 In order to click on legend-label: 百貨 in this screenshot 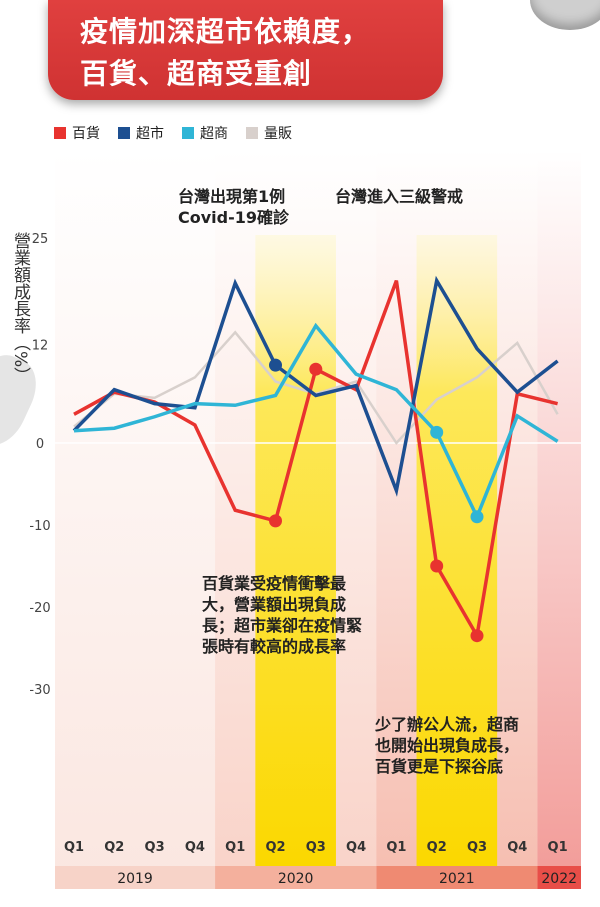, I will do `click(86, 134)`.